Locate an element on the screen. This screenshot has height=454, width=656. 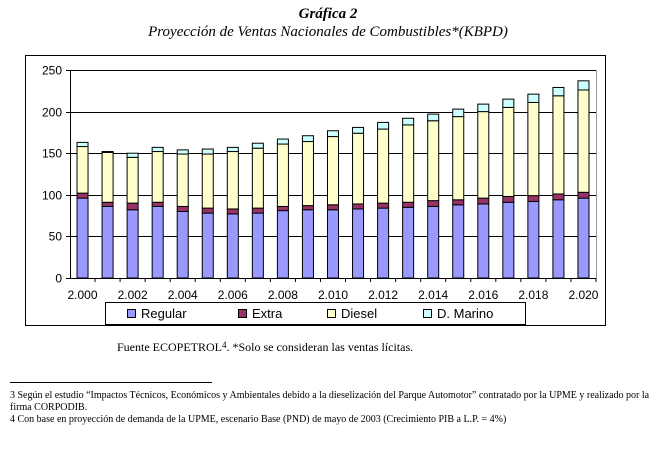
bar-extra-2.015 is located at coordinates (458, 202).